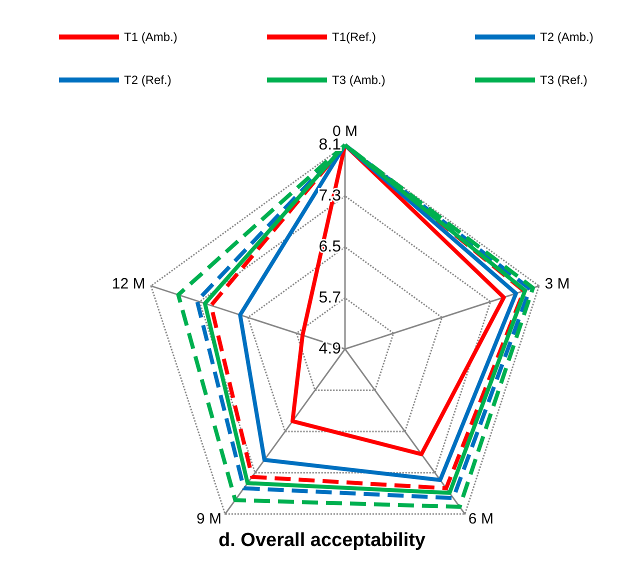 The width and height of the screenshot is (644, 569). What do you see at coordinates (151, 37) in the screenshot?
I see `legend-label: T1 (Amb.)` at bounding box center [151, 37].